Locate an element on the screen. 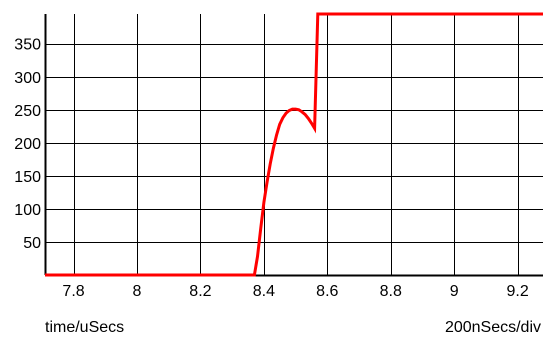  x-tick-label: 8 is located at coordinates (137, 291).